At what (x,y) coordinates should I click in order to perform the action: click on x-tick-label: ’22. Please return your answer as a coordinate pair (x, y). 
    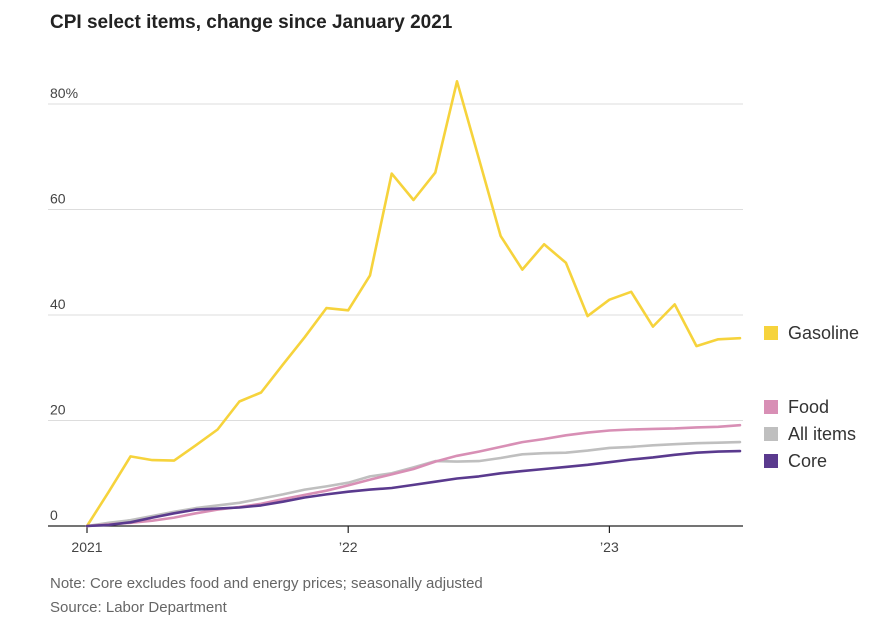
    Looking at the image, I should click on (348, 547).